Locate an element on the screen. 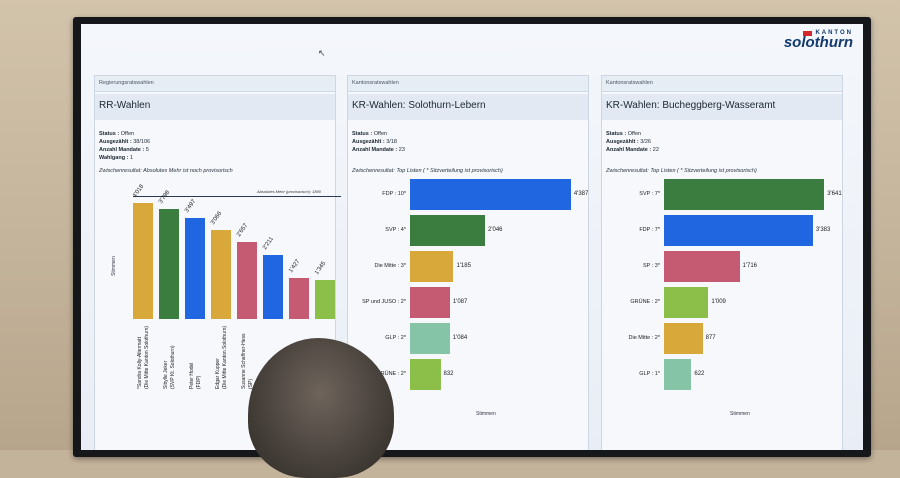 This screenshot has width=900, height=478. bar-category-sublabel: (SVP Kt. Solothurn) is located at coordinates (173, 367).